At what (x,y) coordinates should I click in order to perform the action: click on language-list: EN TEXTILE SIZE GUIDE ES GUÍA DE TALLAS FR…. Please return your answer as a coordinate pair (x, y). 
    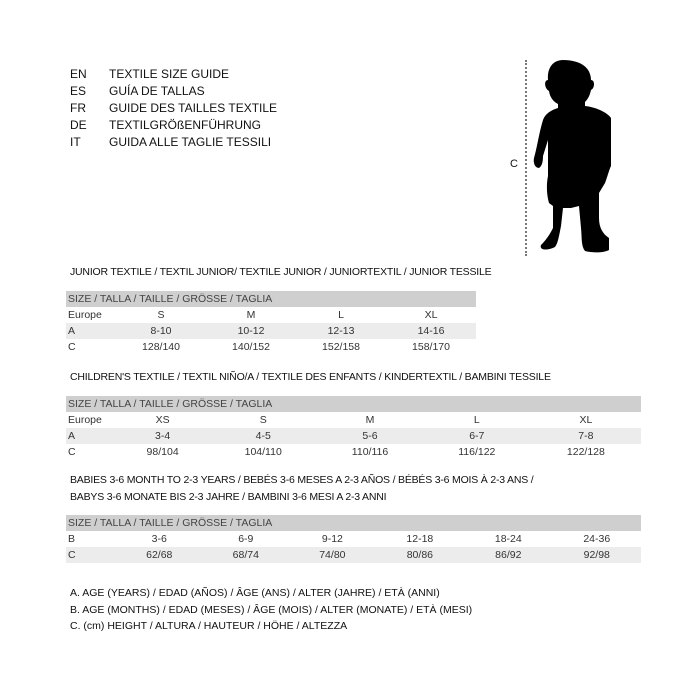
    Looking at the image, I should click on (220, 111).